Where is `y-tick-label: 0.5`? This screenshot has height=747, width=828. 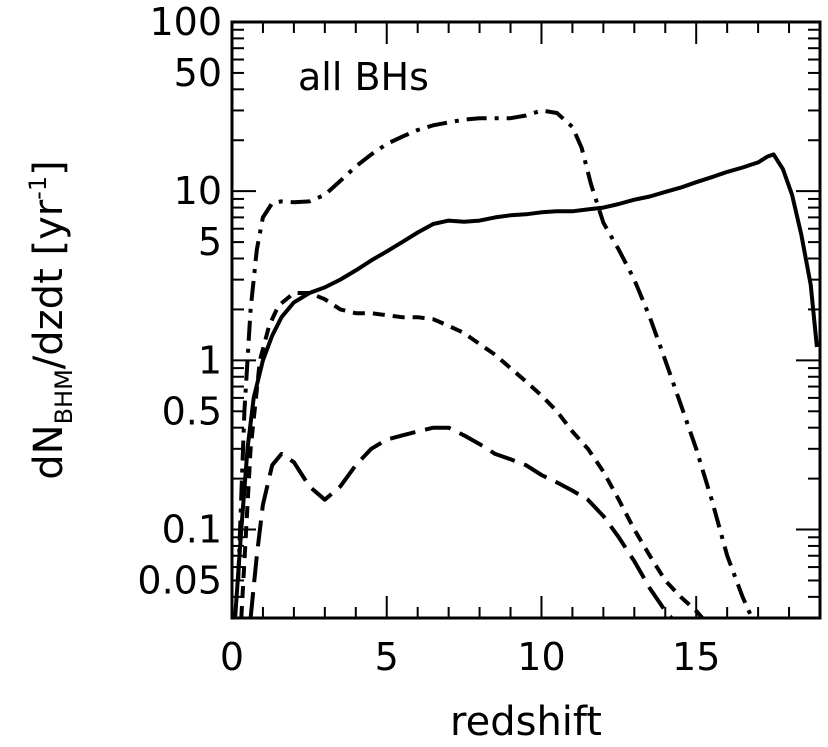 y-tick-label: 0.5 is located at coordinates (192, 411).